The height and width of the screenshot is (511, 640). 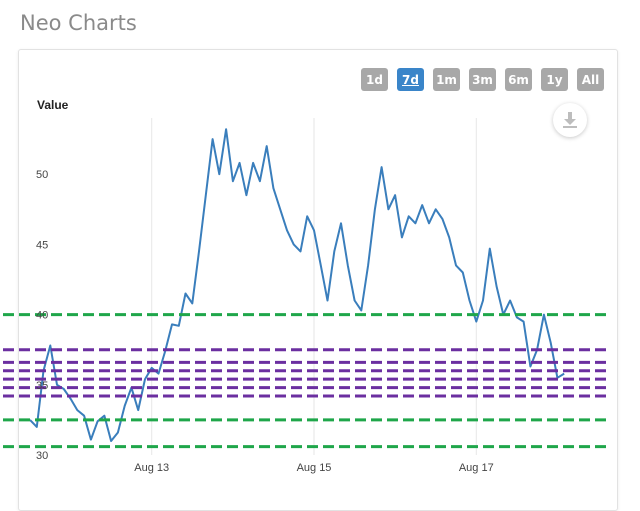 What do you see at coordinates (78, 23) in the screenshot?
I see `page-title: Neo Charts` at bounding box center [78, 23].